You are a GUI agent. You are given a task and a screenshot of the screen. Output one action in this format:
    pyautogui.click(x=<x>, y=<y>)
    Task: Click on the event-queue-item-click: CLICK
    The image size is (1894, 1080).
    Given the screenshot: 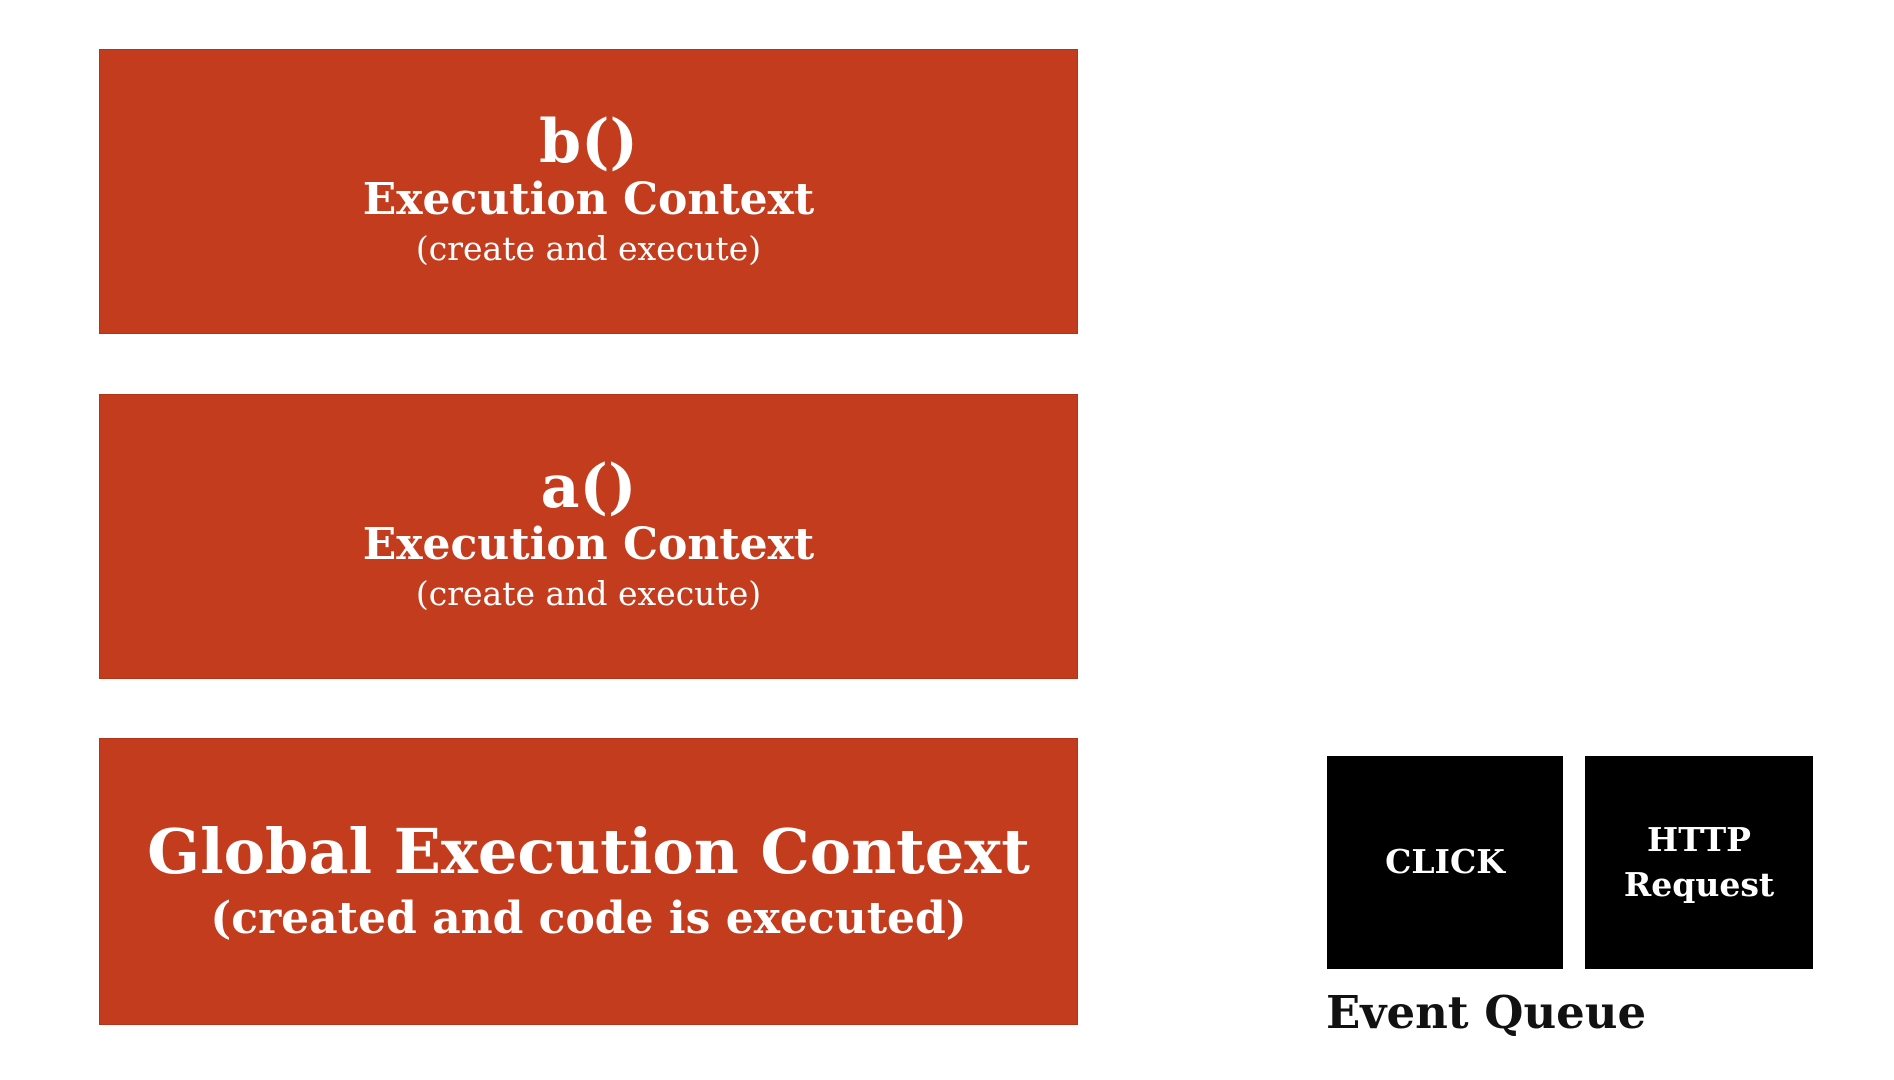 What is the action you would take?
    pyautogui.click(x=1445, y=862)
    